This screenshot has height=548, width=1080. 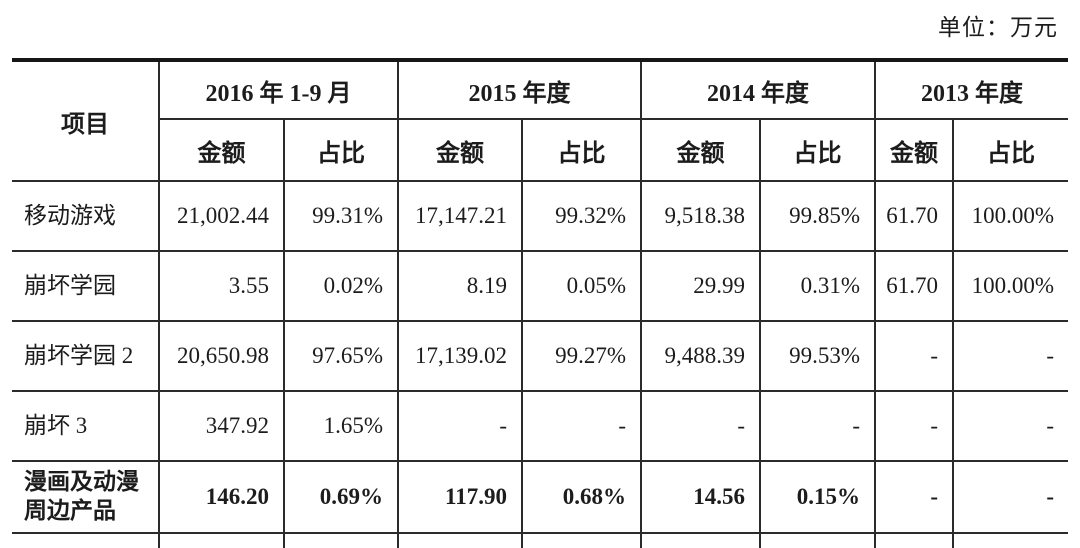 I want to click on col-group-2014: 2014 年度, so click(x=758, y=89).